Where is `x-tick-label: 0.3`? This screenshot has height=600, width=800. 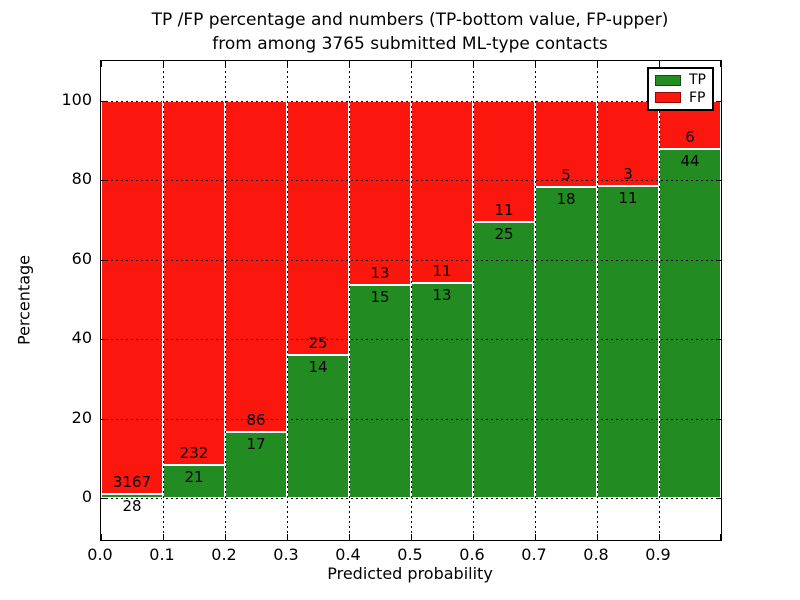
x-tick-label: 0.3 is located at coordinates (286, 554).